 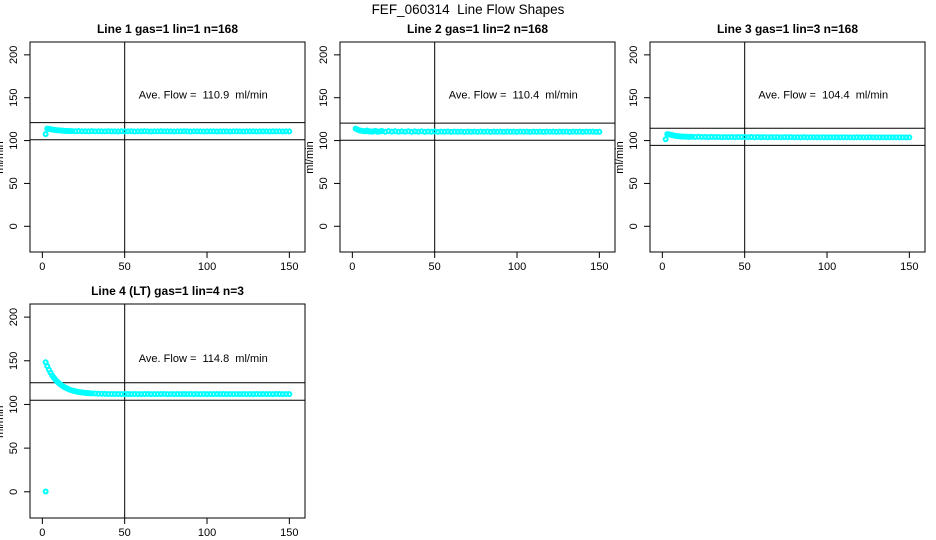 What do you see at coordinates (203, 359) in the screenshot?
I see `ave-flow-annotation: Ave. Flow = 114.8 ml/min` at bounding box center [203, 359].